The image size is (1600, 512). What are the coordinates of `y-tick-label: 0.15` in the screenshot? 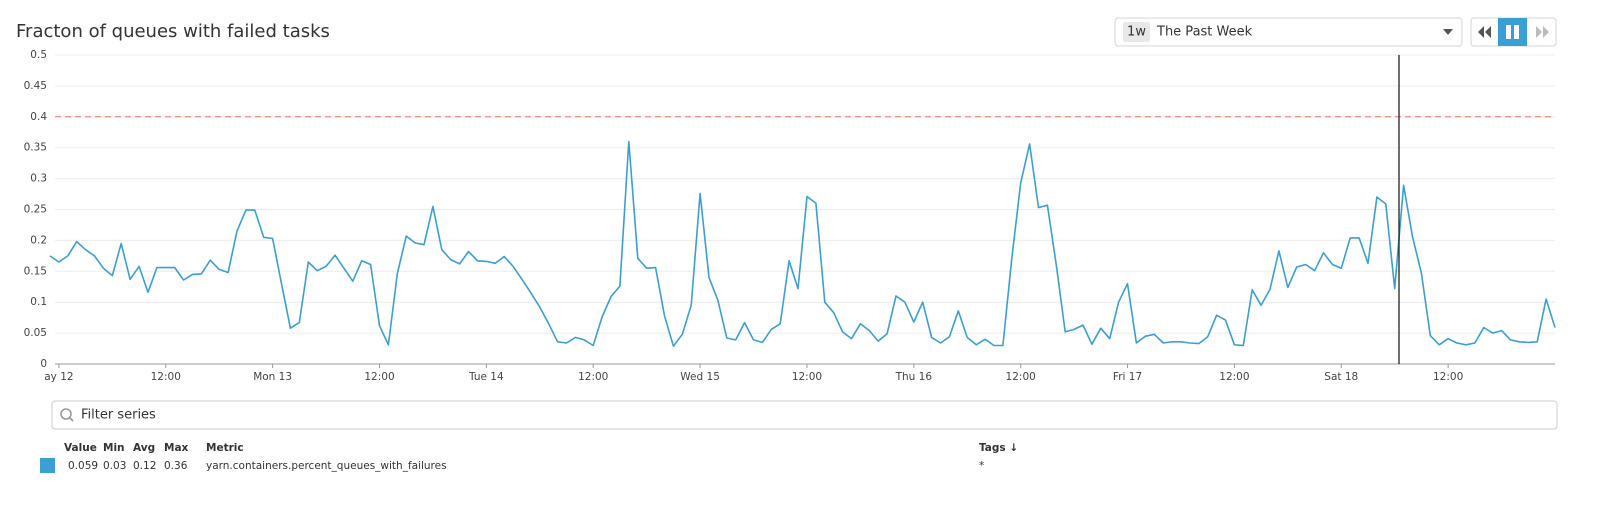 It's located at (35, 271).